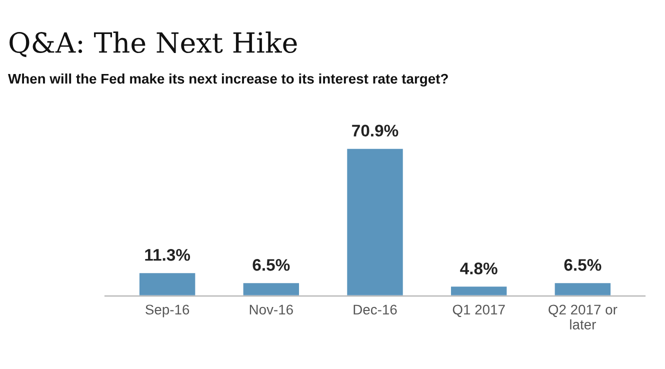 The height and width of the screenshot is (369, 665). What do you see at coordinates (479, 268) in the screenshot?
I see `data-label: 4.8%` at bounding box center [479, 268].